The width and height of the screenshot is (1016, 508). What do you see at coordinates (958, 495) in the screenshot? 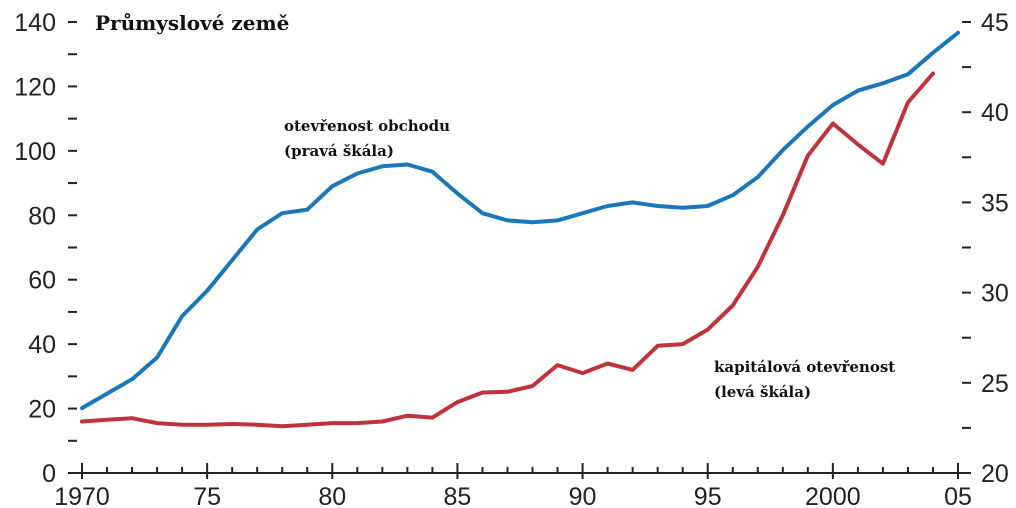
I see `x-tick-label: 05` at bounding box center [958, 495].